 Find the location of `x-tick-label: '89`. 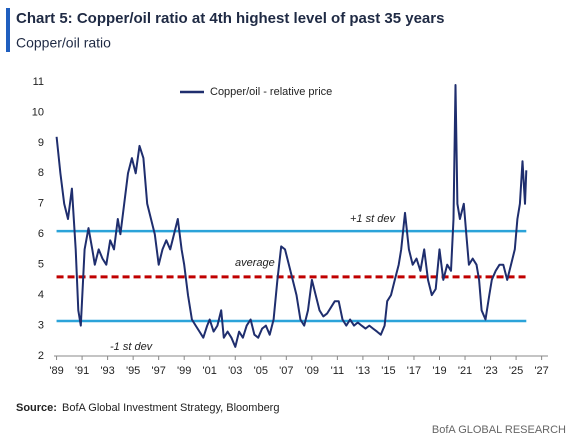

x-tick-label: '89 is located at coordinates (56, 371).